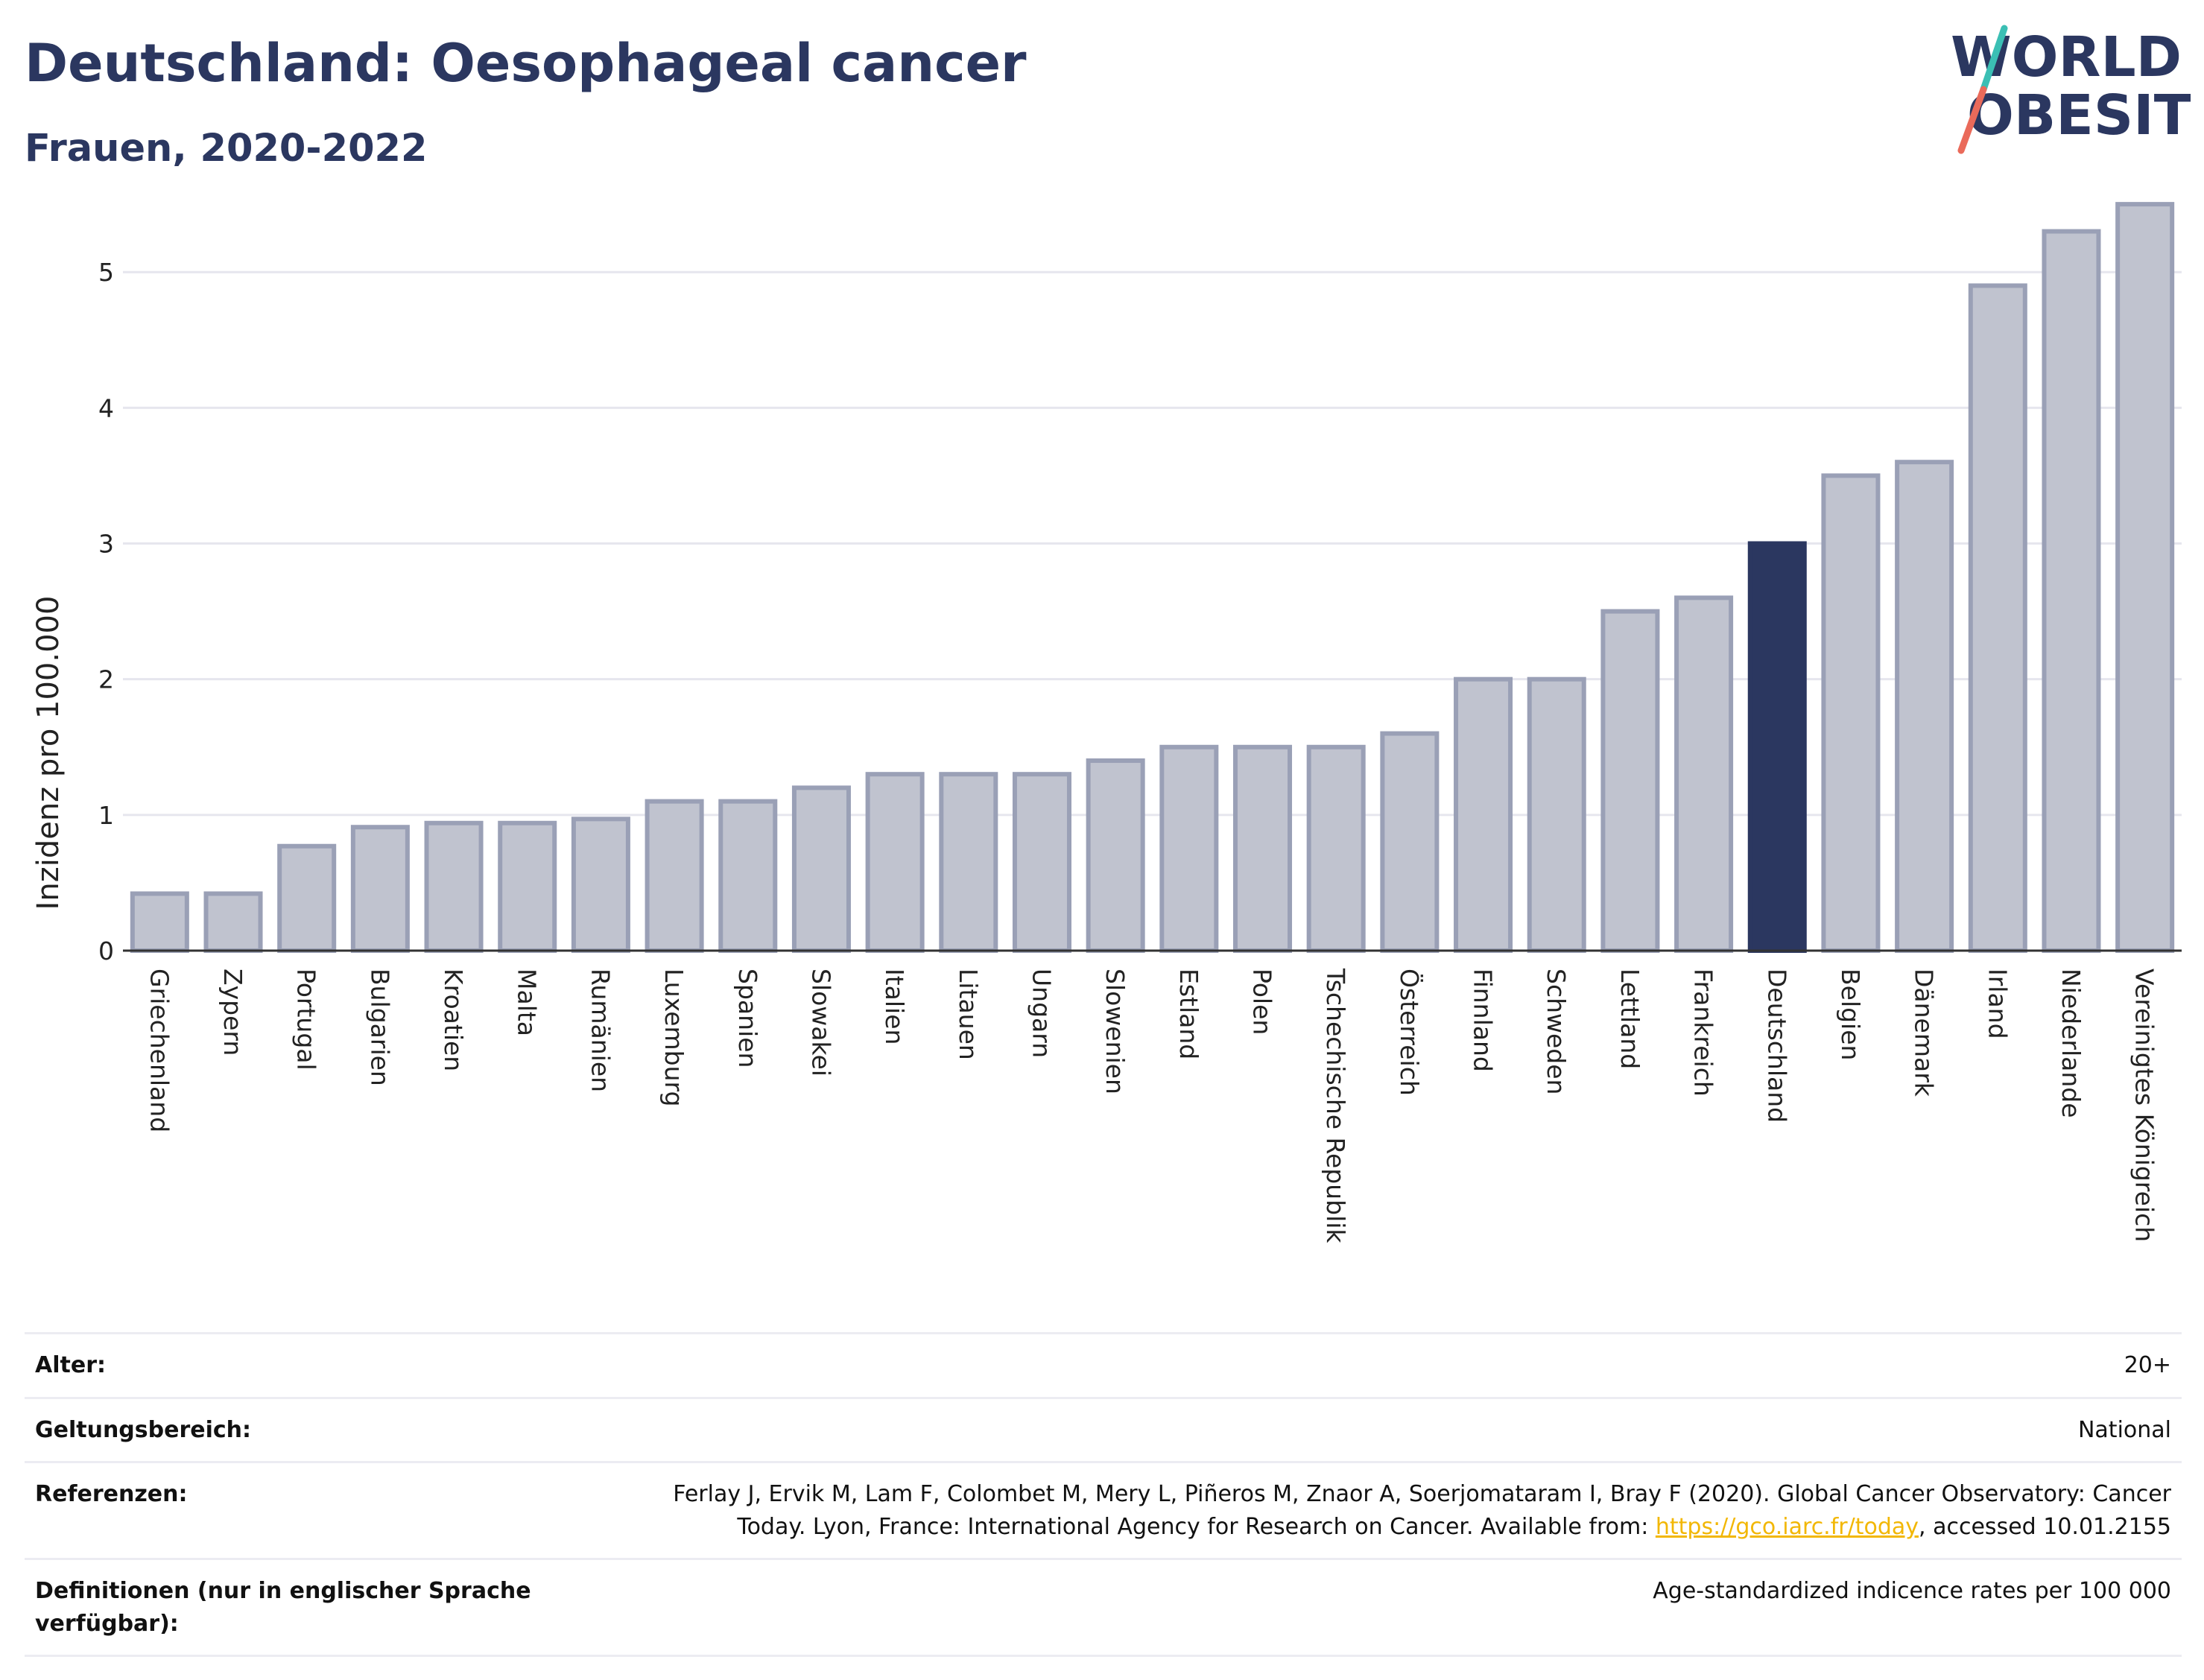  What do you see at coordinates (1335, 1105) in the screenshot?
I see `x-tick-label: Tschechische Republik` at bounding box center [1335, 1105].